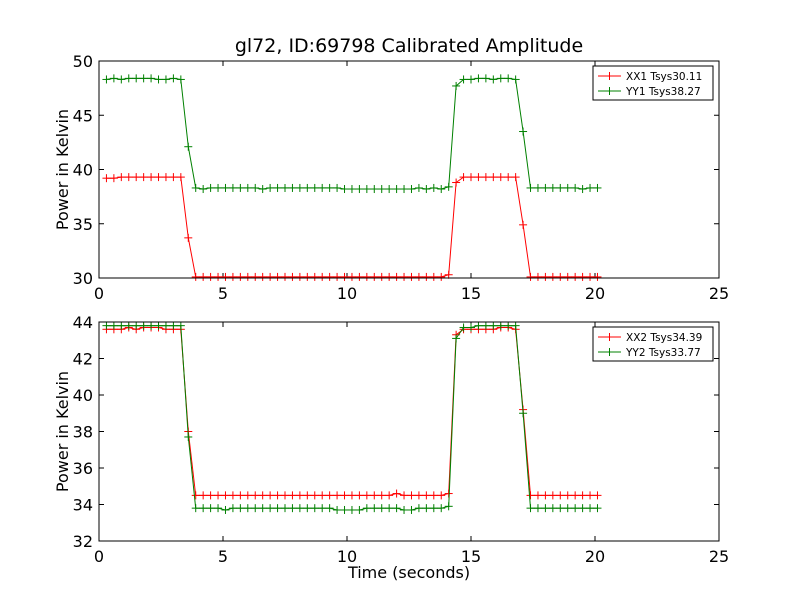 This screenshot has height=600, width=800. What do you see at coordinates (347, 293) in the screenshot?
I see `x-tick-label: 10` at bounding box center [347, 293].